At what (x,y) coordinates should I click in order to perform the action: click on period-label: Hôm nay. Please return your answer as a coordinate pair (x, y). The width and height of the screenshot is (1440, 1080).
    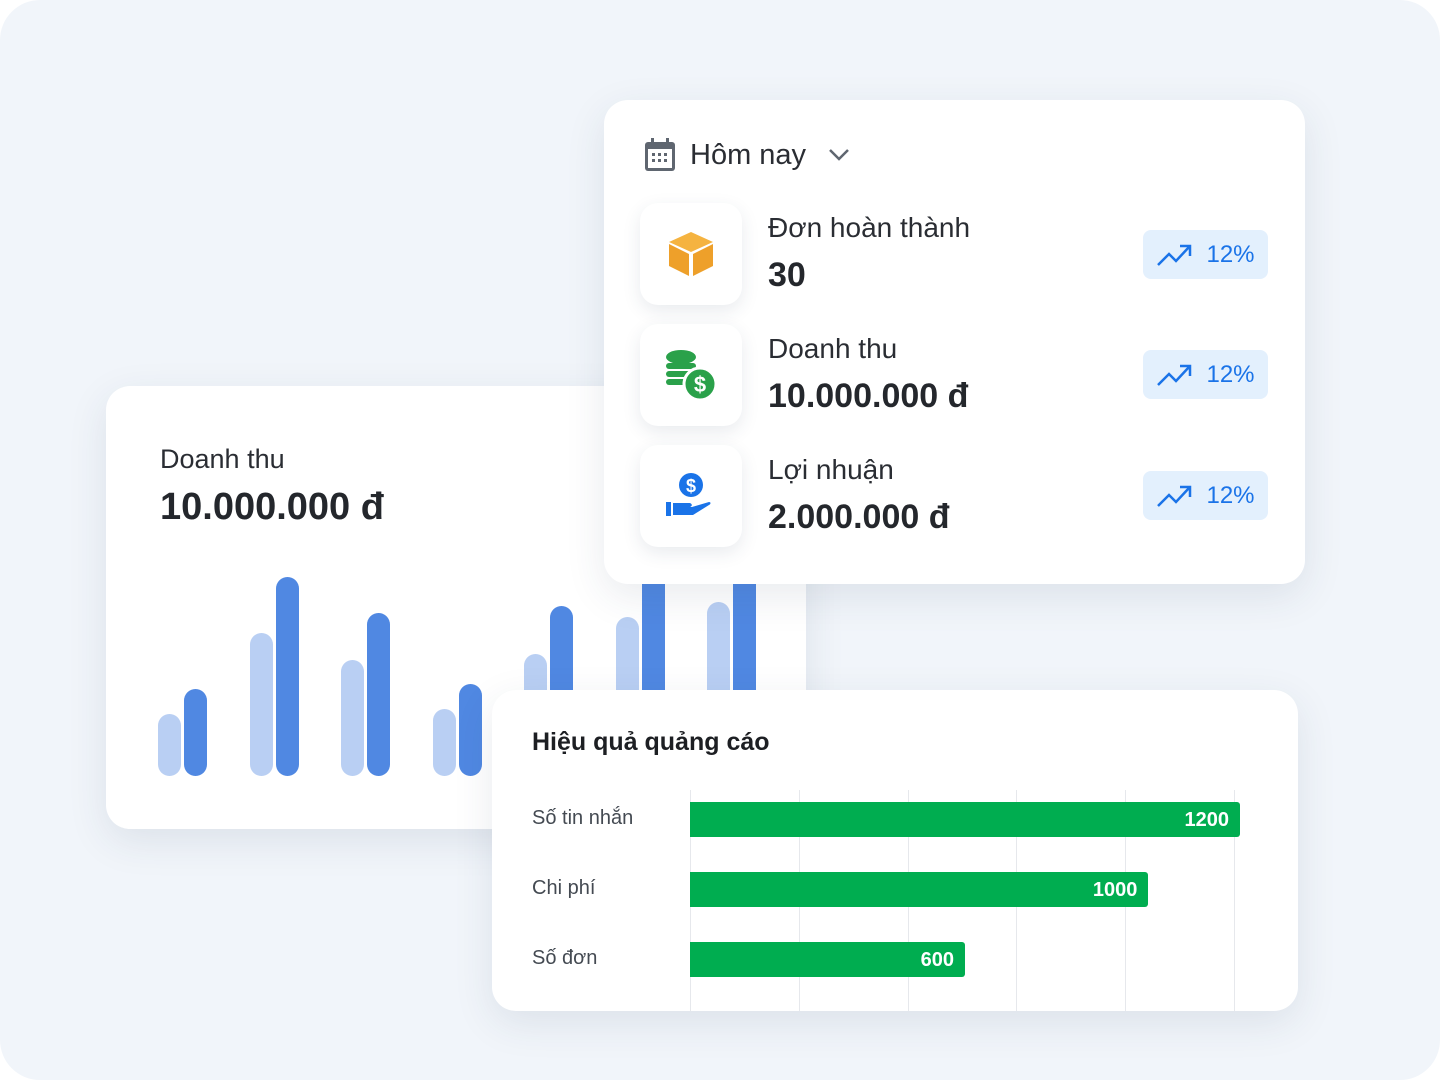
    Looking at the image, I should click on (748, 154).